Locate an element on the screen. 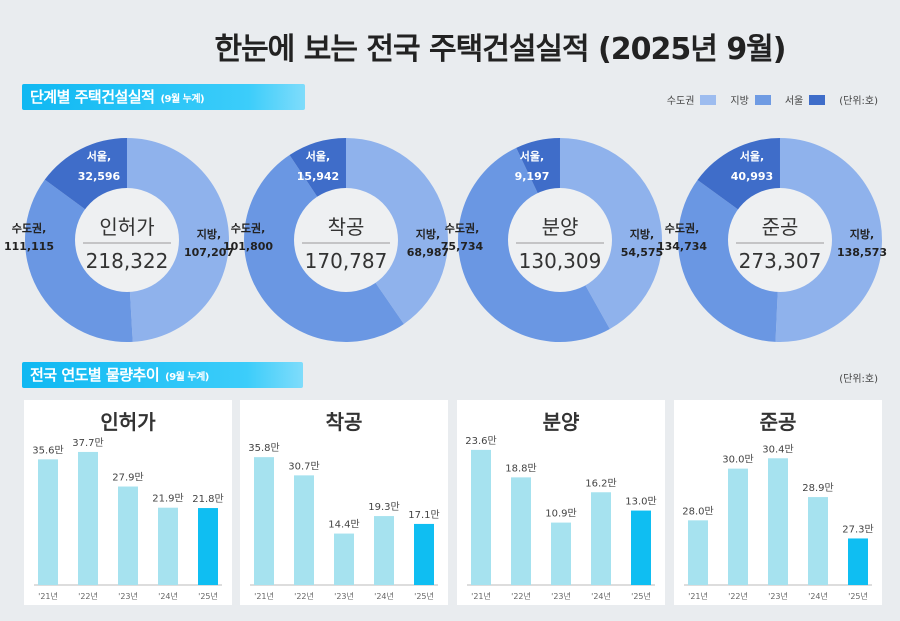 This screenshot has width=900, height=621. bar-value-label: 17.1만 is located at coordinates (423, 515).